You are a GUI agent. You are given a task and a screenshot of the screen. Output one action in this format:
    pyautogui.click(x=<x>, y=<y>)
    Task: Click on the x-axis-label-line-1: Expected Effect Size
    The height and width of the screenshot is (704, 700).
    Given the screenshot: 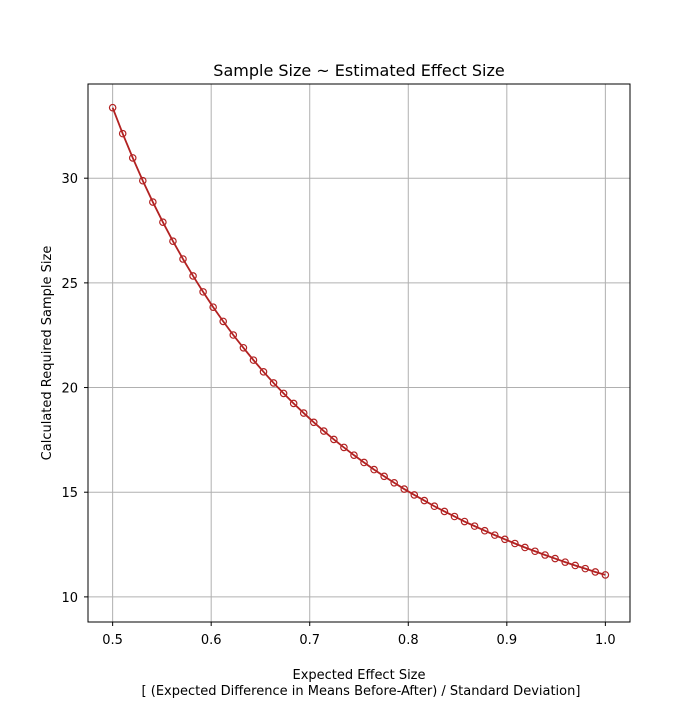 What is the action you would take?
    pyautogui.click(x=358, y=675)
    